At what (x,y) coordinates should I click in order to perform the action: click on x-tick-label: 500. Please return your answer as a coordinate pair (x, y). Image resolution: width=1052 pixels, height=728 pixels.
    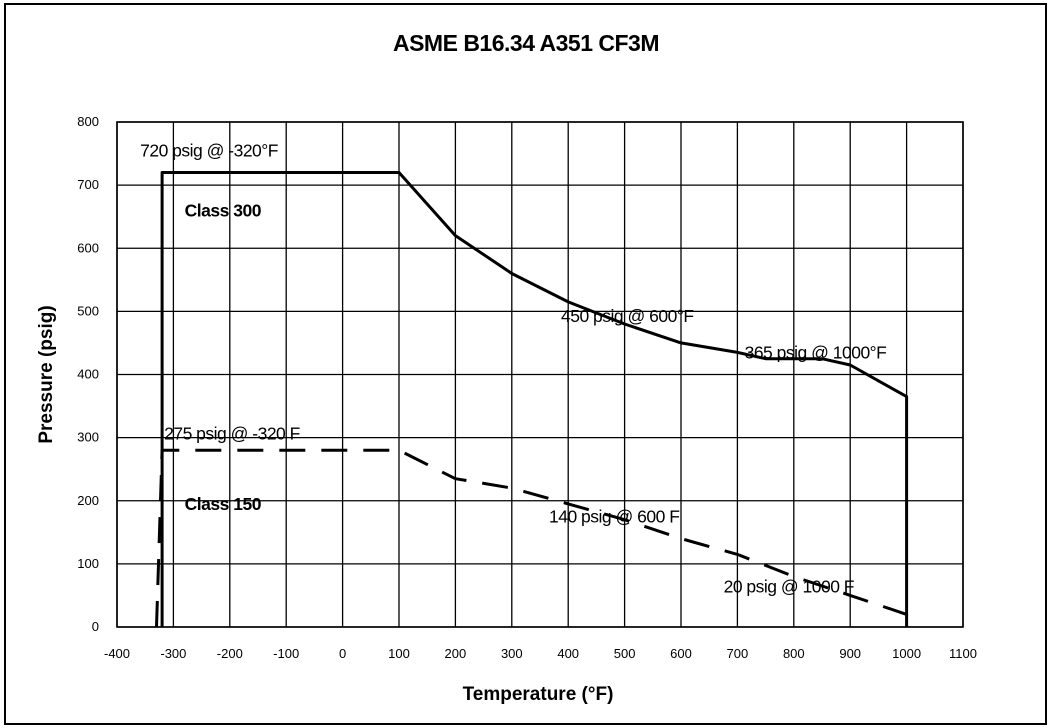
    Looking at the image, I should click on (625, 653).